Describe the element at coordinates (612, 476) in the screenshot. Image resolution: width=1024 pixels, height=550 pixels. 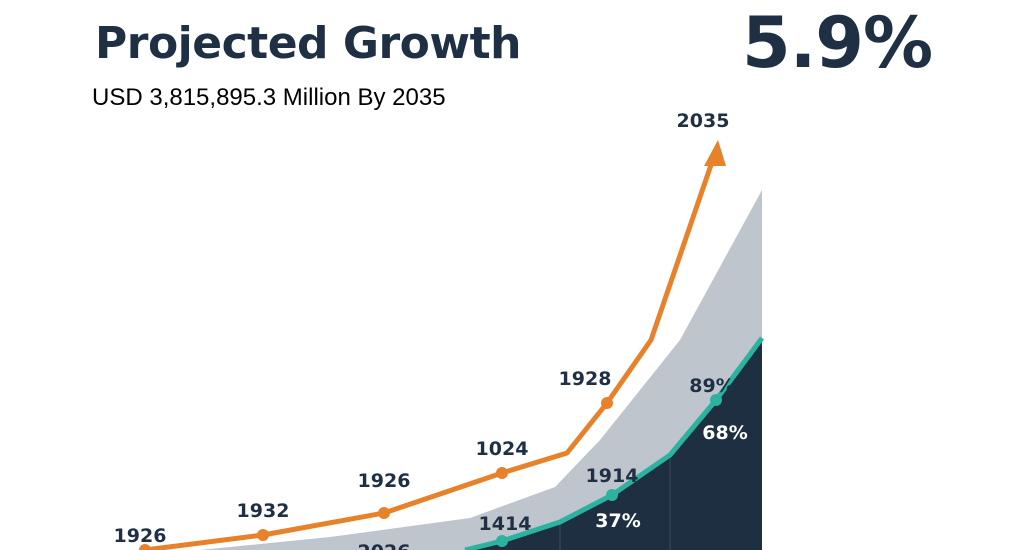
I see `teal-point-label: 1914` at that location.